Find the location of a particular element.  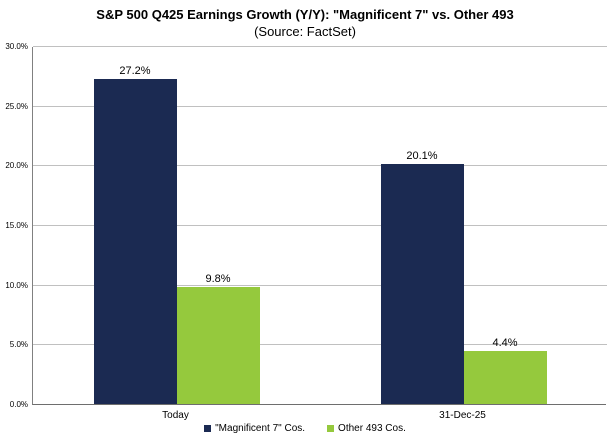

x-axis-category-label: Today is located at coordinates (175, 415).